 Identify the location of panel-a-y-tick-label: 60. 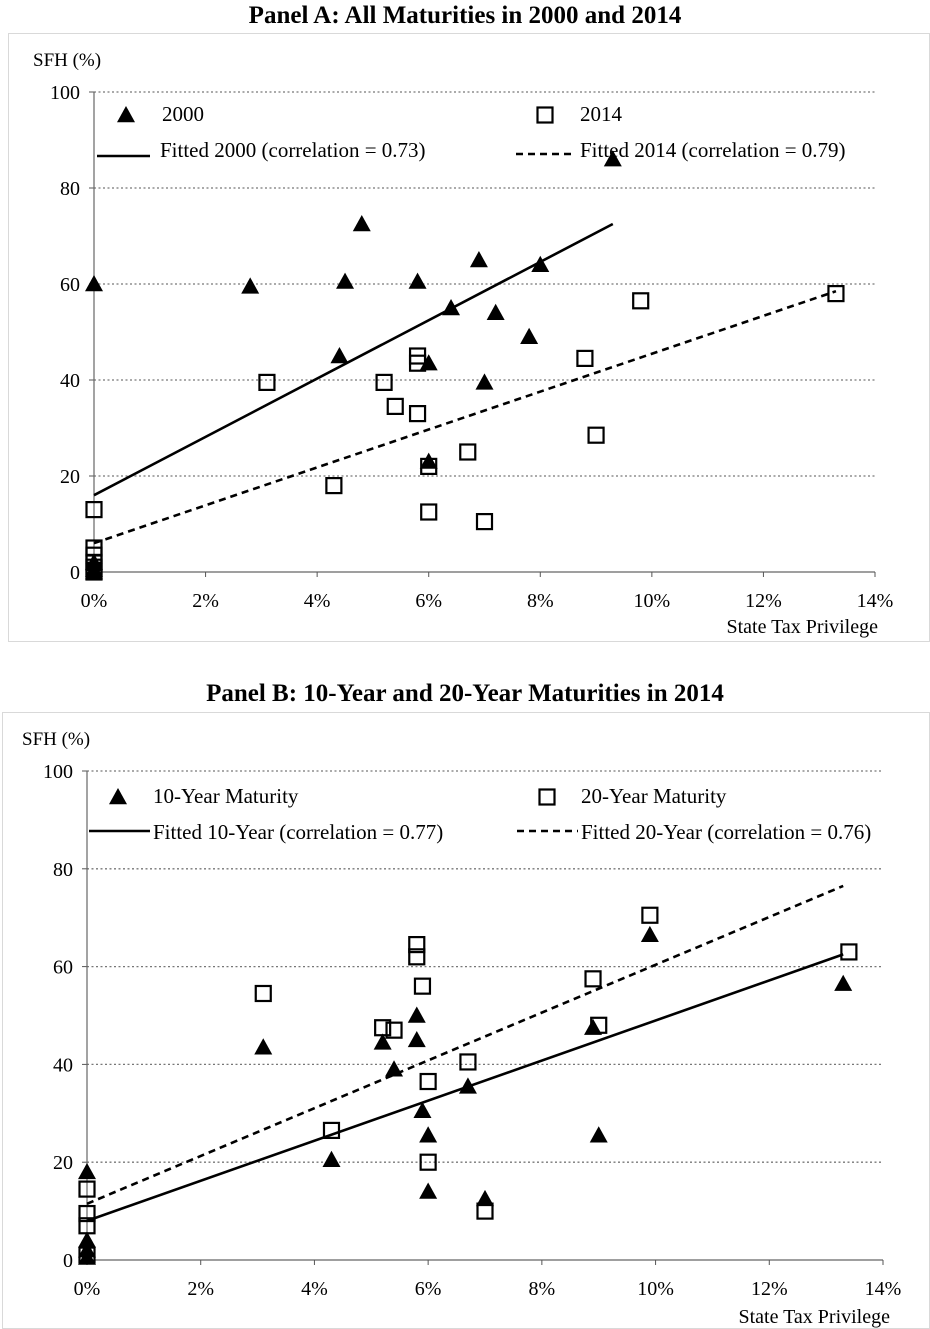
(70, 285).